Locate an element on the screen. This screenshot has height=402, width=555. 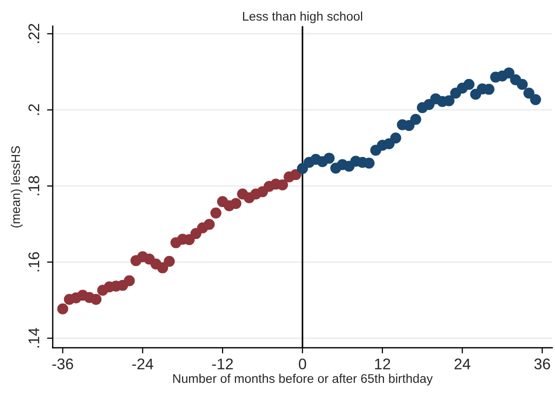
y-tick-label: .2 is located at coordinates (34, 109).